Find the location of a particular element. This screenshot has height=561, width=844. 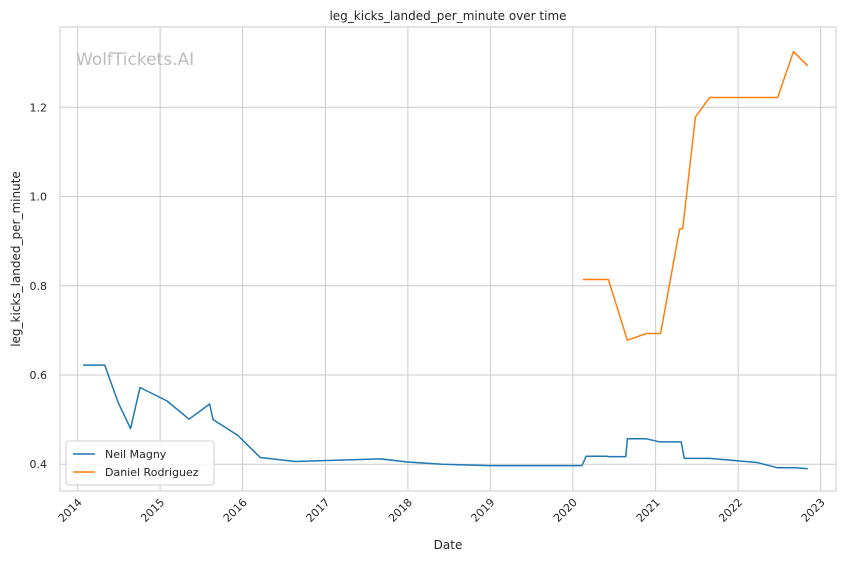

legend-box is located at coordinates (140, 463).